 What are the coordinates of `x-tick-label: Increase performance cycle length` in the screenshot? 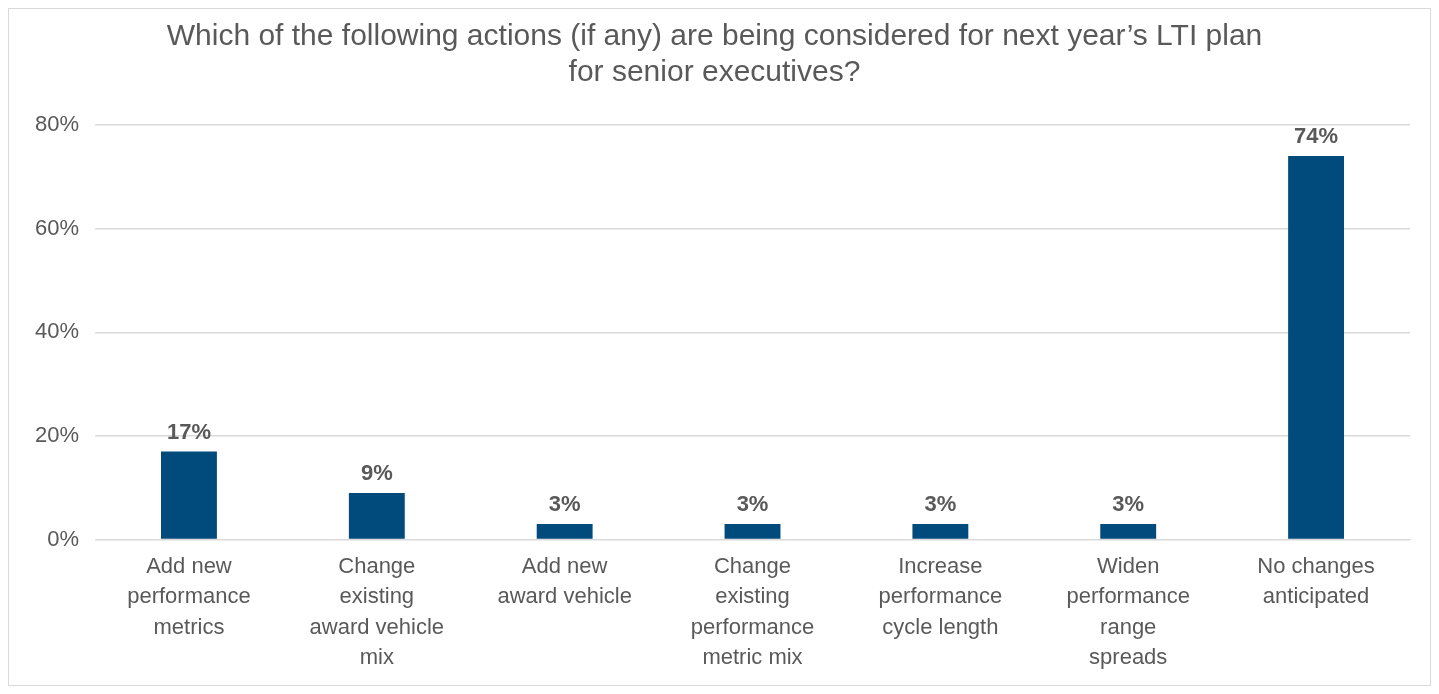 It's located at (940, 595).